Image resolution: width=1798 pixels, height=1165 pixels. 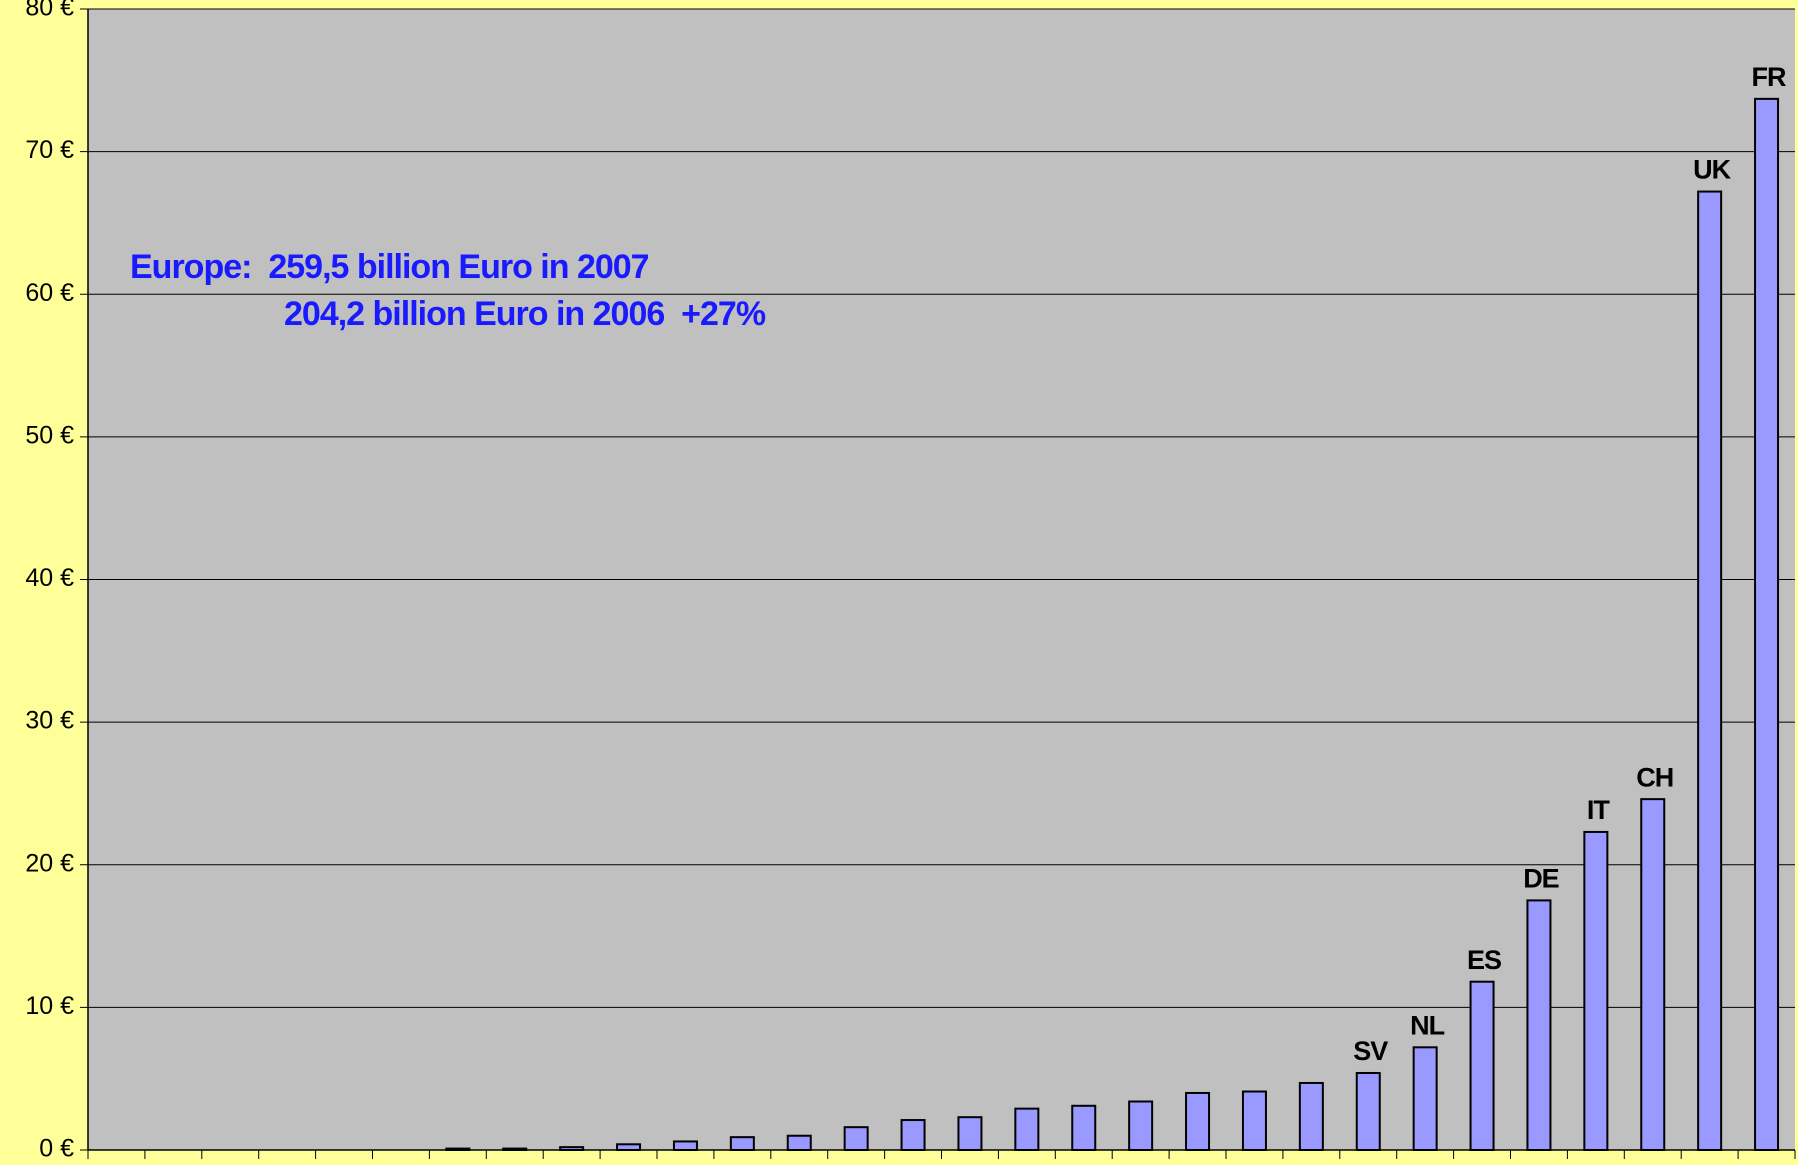 I want to click on category-label: DE, so click(x=1541, y=879).